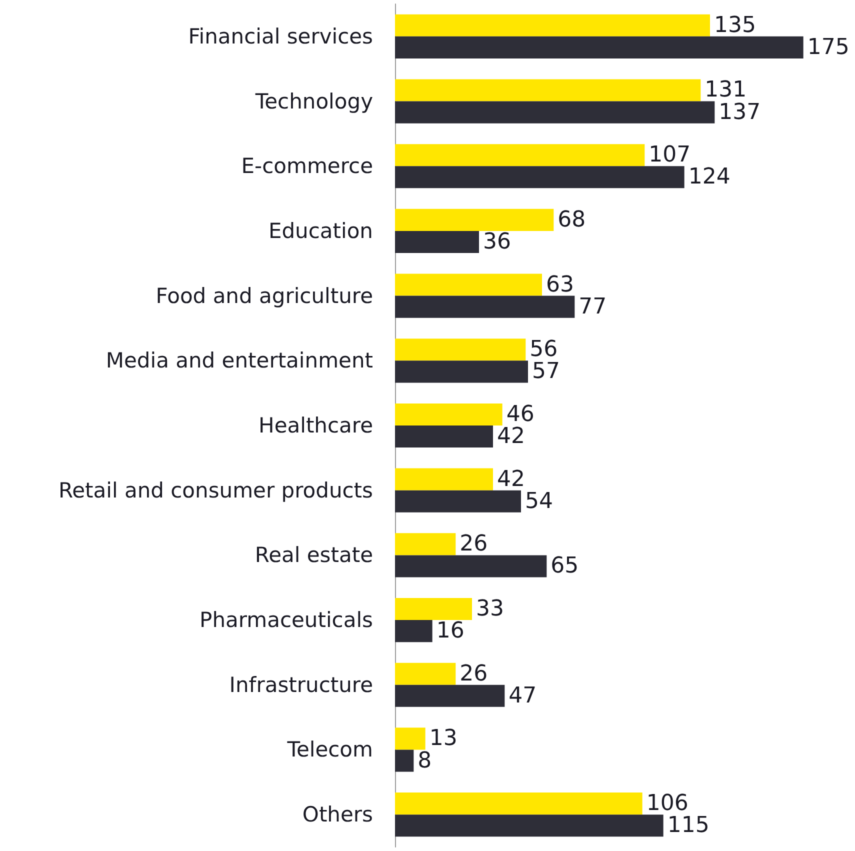 Image resolution: width=855 pixels, height=851 pixels. What do you see at coordinates (520, 414) in the screenshot?
I see `data-label: 46` at bounding box center [520, 414].